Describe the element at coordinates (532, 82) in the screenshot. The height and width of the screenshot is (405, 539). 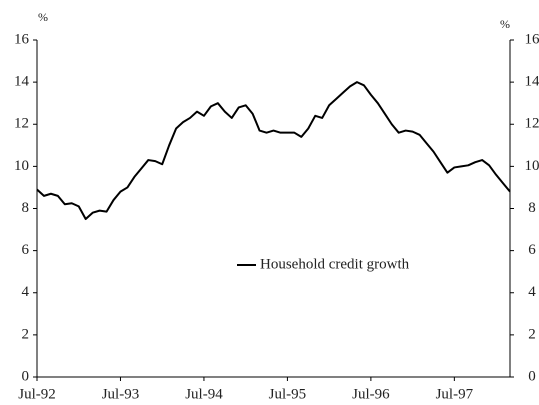
I see `y2-tick-label: 14` at that location.